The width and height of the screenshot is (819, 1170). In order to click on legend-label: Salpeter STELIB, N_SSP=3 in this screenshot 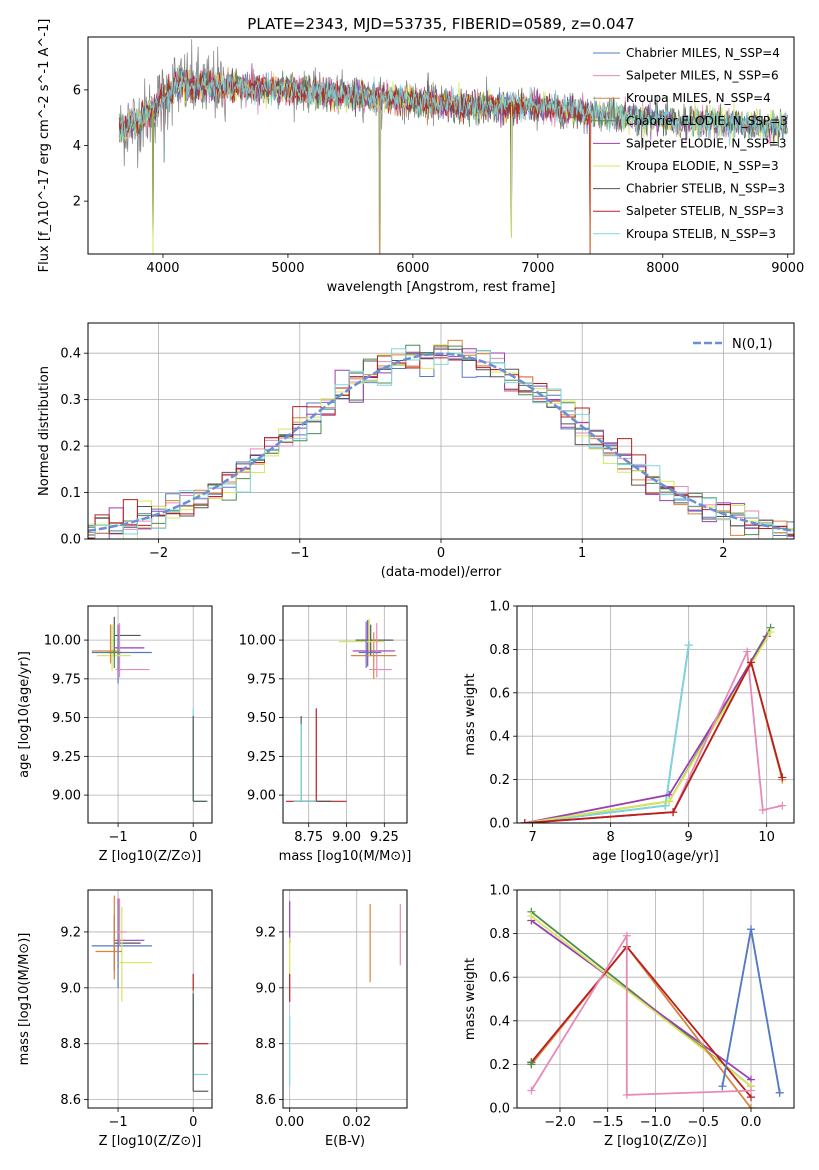, I will do `click(705, 211)`.